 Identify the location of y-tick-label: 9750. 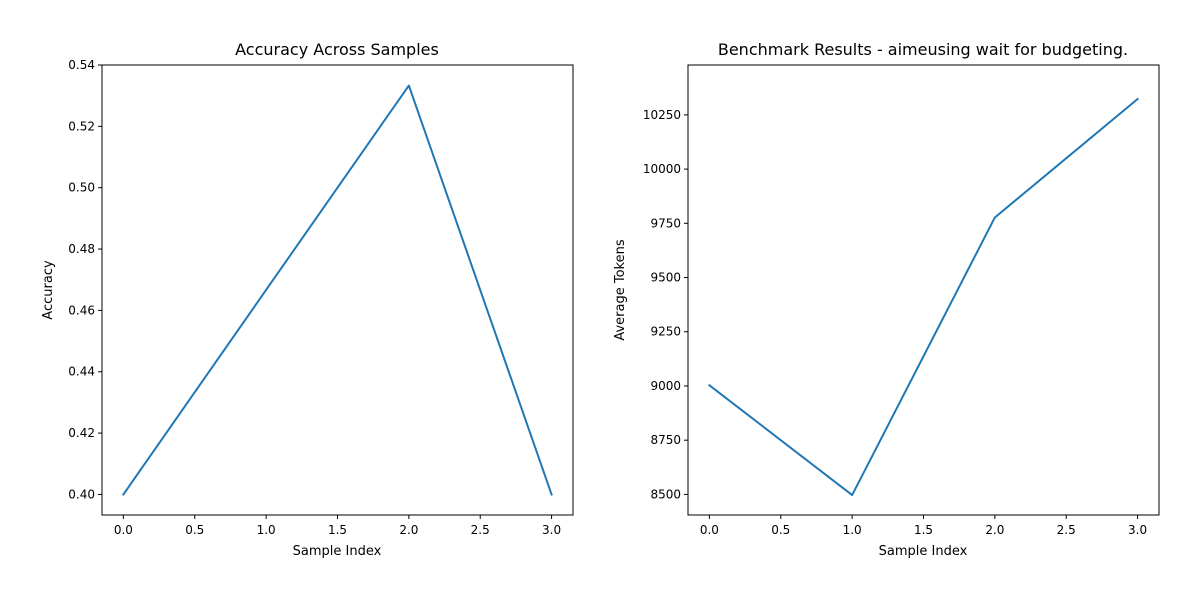
(665, 223).